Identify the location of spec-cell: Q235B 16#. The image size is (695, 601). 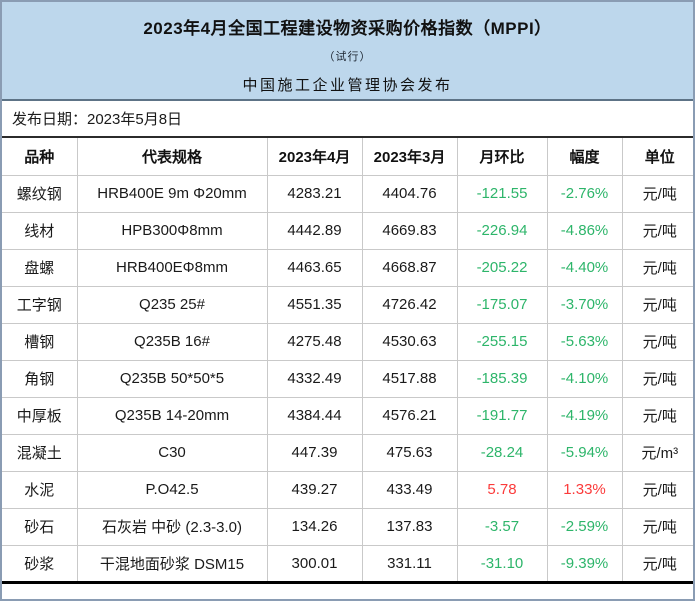
(172, 341).